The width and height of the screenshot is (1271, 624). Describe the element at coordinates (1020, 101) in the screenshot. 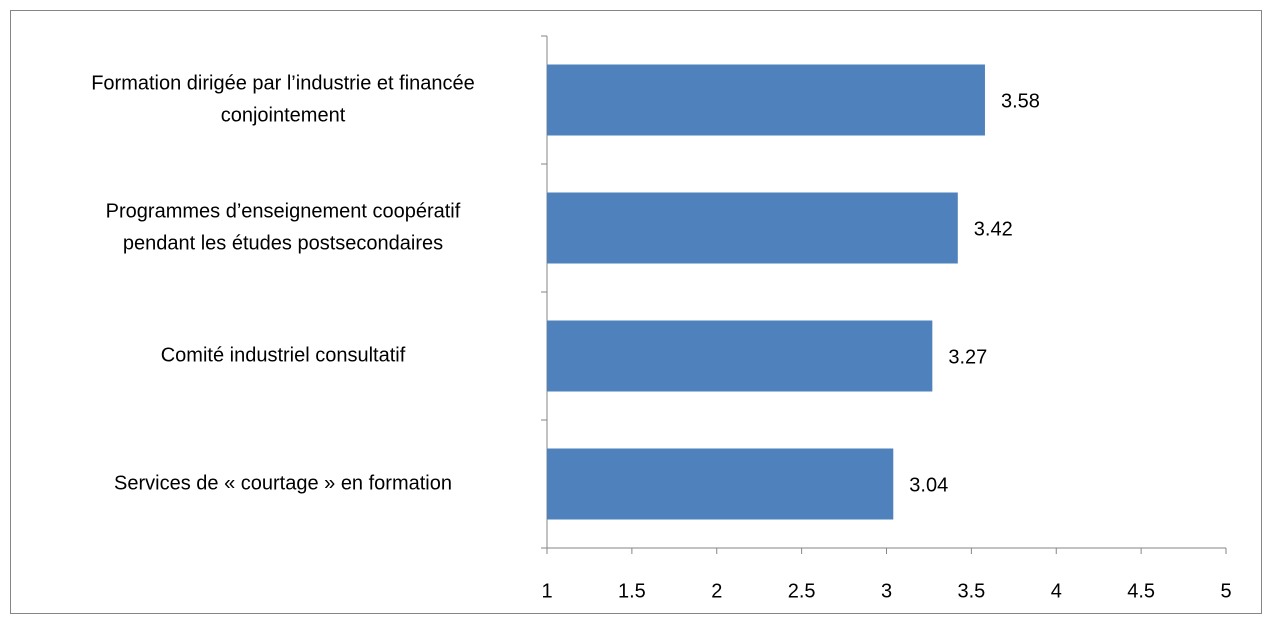

I see `value-label: 3.58` at that location.